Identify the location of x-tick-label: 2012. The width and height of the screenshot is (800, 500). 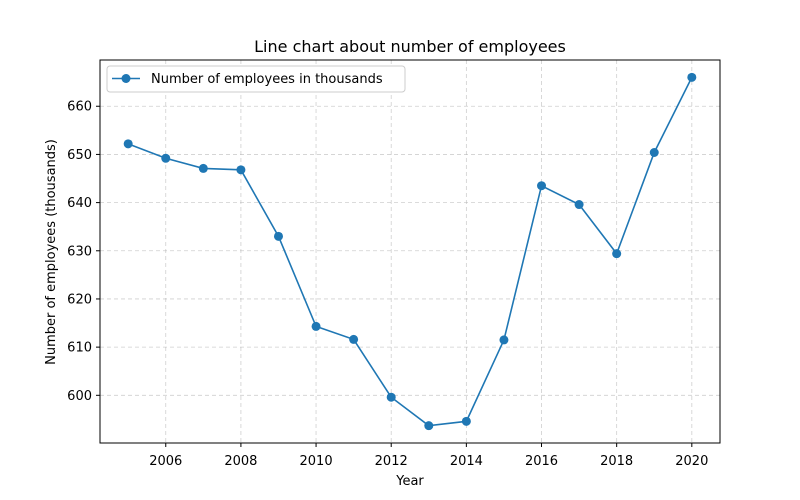
(391, 461).